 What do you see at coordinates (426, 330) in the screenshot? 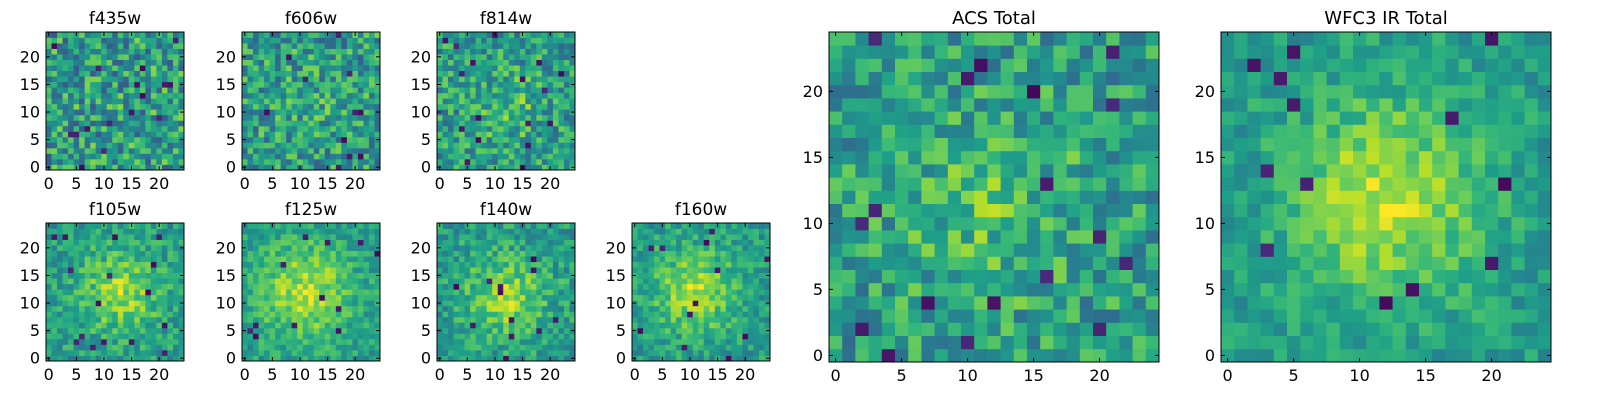
I see `y-tick-label: 5` at bounding box center [426, 330].